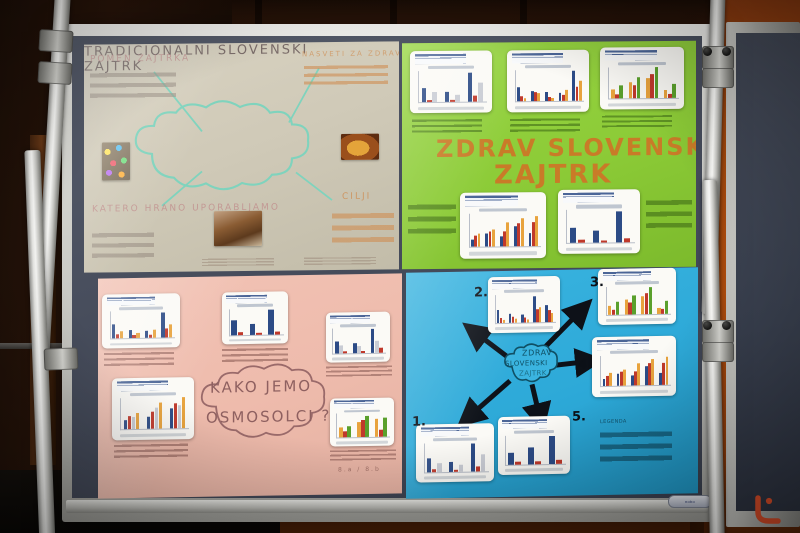 The image size is (800, 533). I want to click on blue-legend-entries, so click(636, 446).